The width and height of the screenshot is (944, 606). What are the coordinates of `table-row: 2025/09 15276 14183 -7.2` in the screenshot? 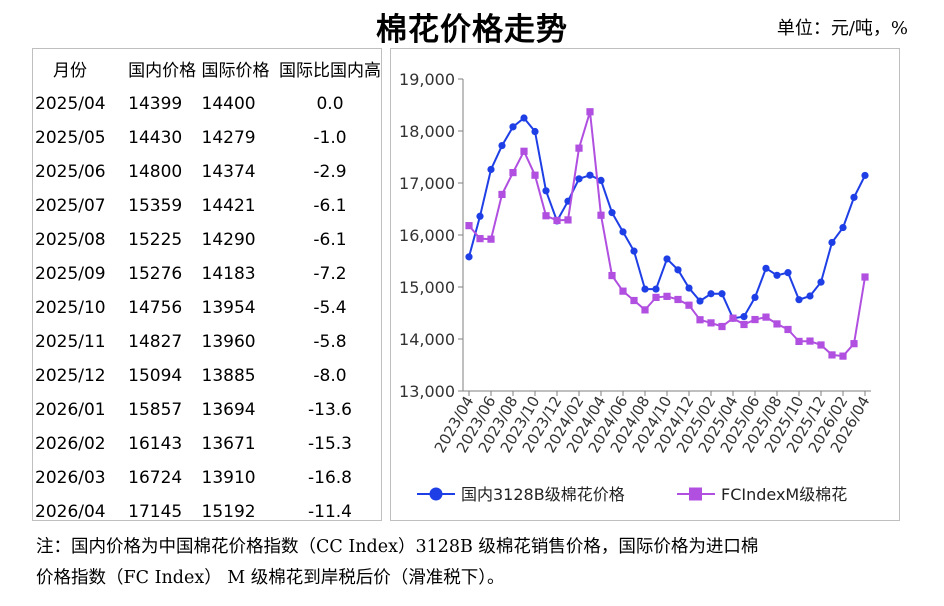 It's located at (207, 274).